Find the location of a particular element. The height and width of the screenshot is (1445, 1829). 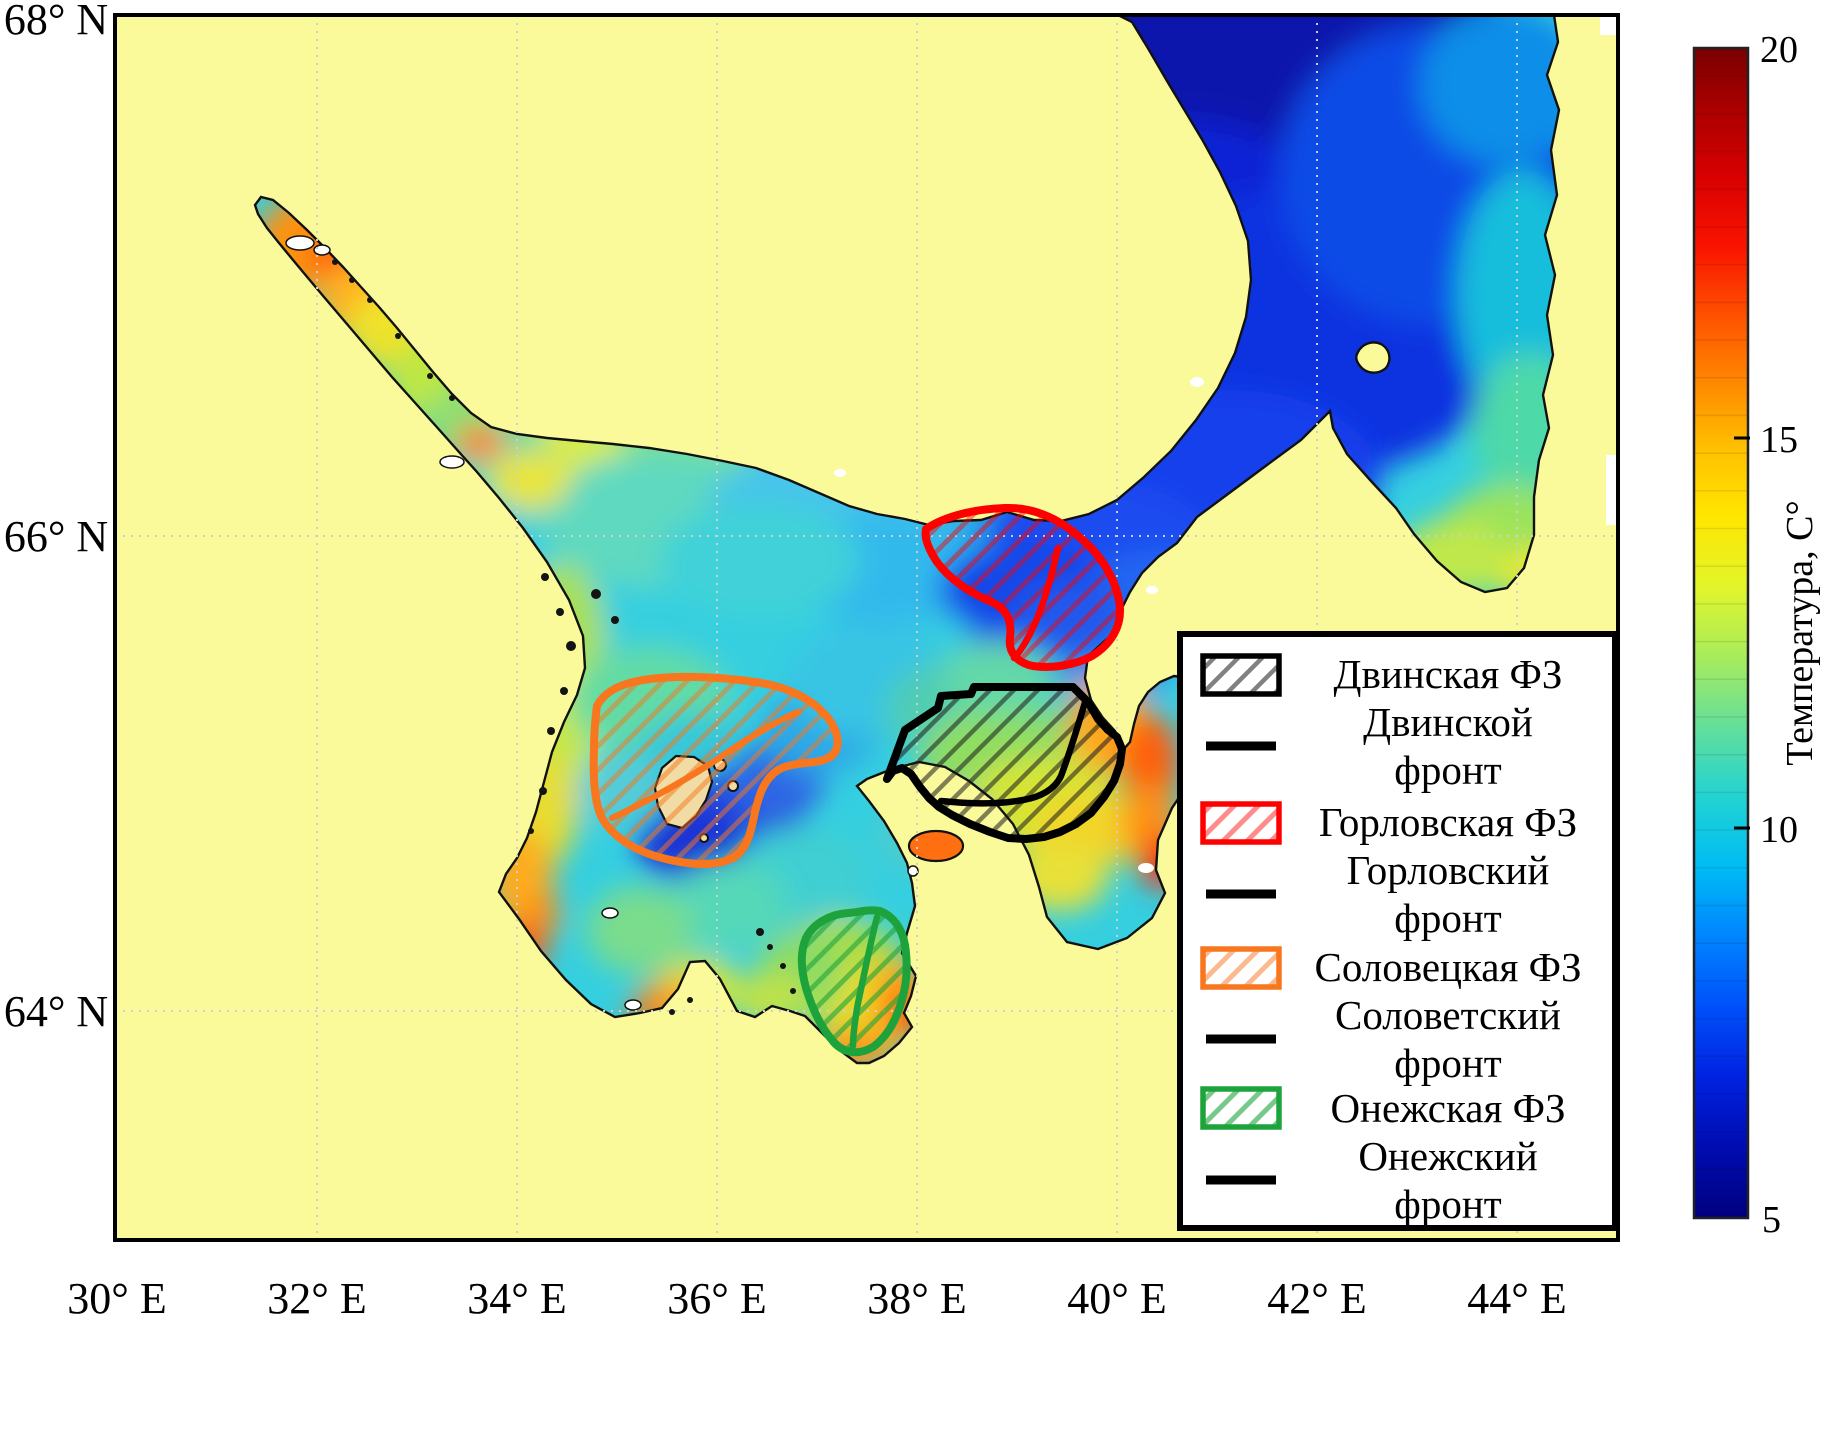

legend-label: Соловецкая ФЗ is located at coordinates (1447, 967).